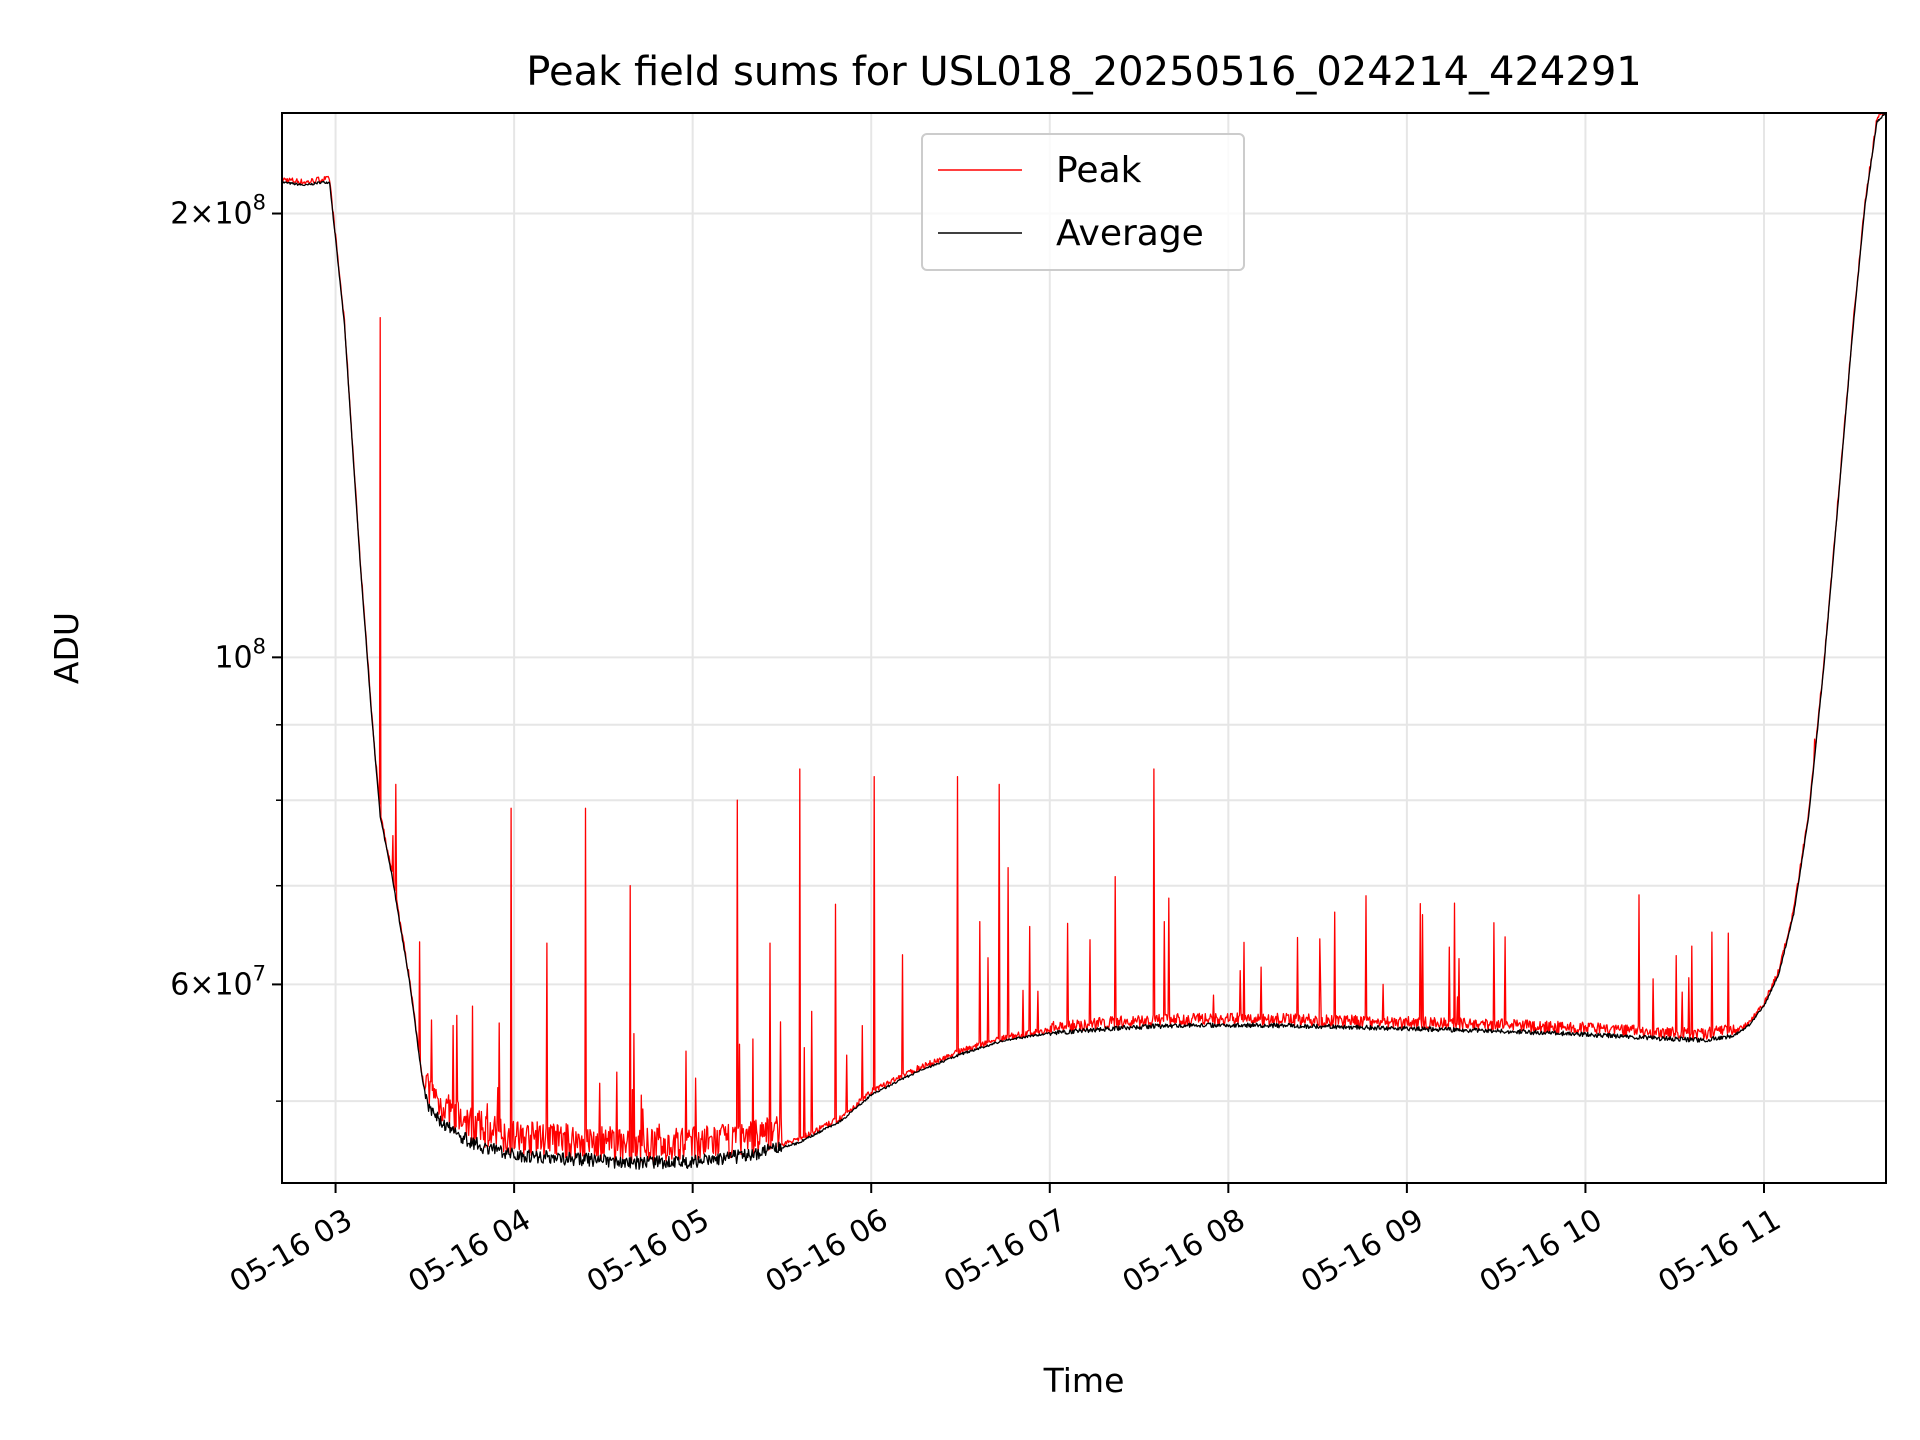  What do you see at coordinates (1130, 233) in the screenshot?
I see `legend-average-label: Average` at bounding box center [1130, 233].